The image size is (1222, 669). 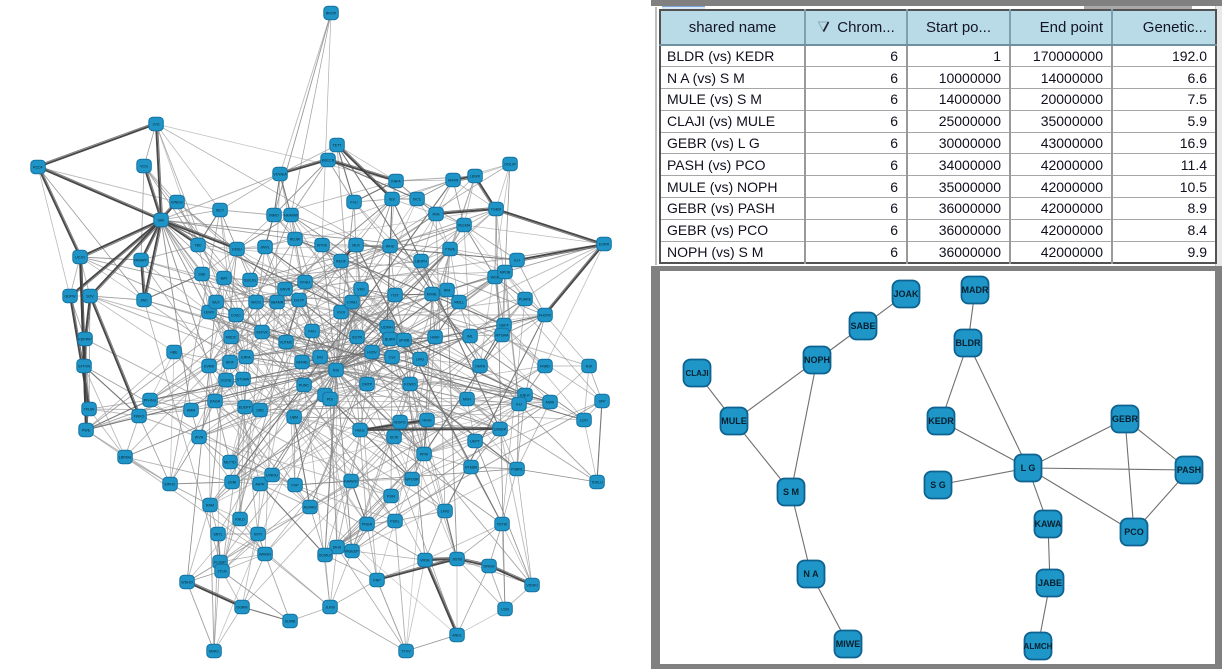 What do you see at coordinates (457, 560) in the screenshot?
I see `svg-text: JISTB` at bounding box center [457, 560].